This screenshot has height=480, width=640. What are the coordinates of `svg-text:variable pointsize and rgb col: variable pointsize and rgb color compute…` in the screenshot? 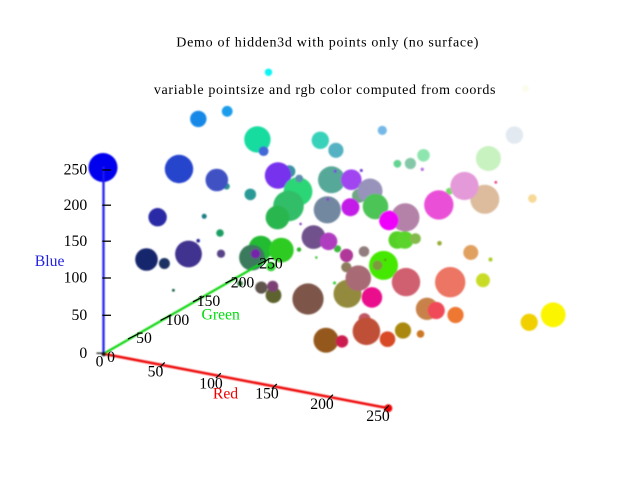 It's located at (325, 90).